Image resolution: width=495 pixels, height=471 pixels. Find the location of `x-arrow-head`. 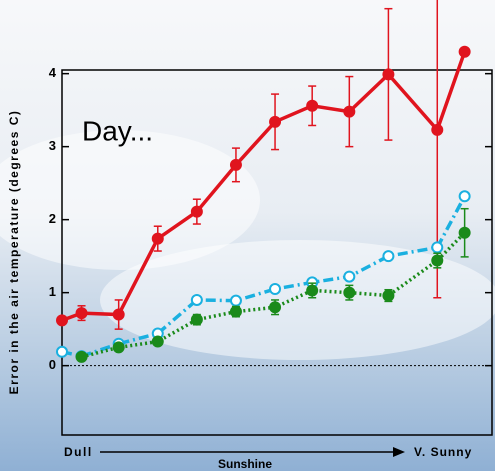

x-arrow-head is located at coordinates (399, 452).